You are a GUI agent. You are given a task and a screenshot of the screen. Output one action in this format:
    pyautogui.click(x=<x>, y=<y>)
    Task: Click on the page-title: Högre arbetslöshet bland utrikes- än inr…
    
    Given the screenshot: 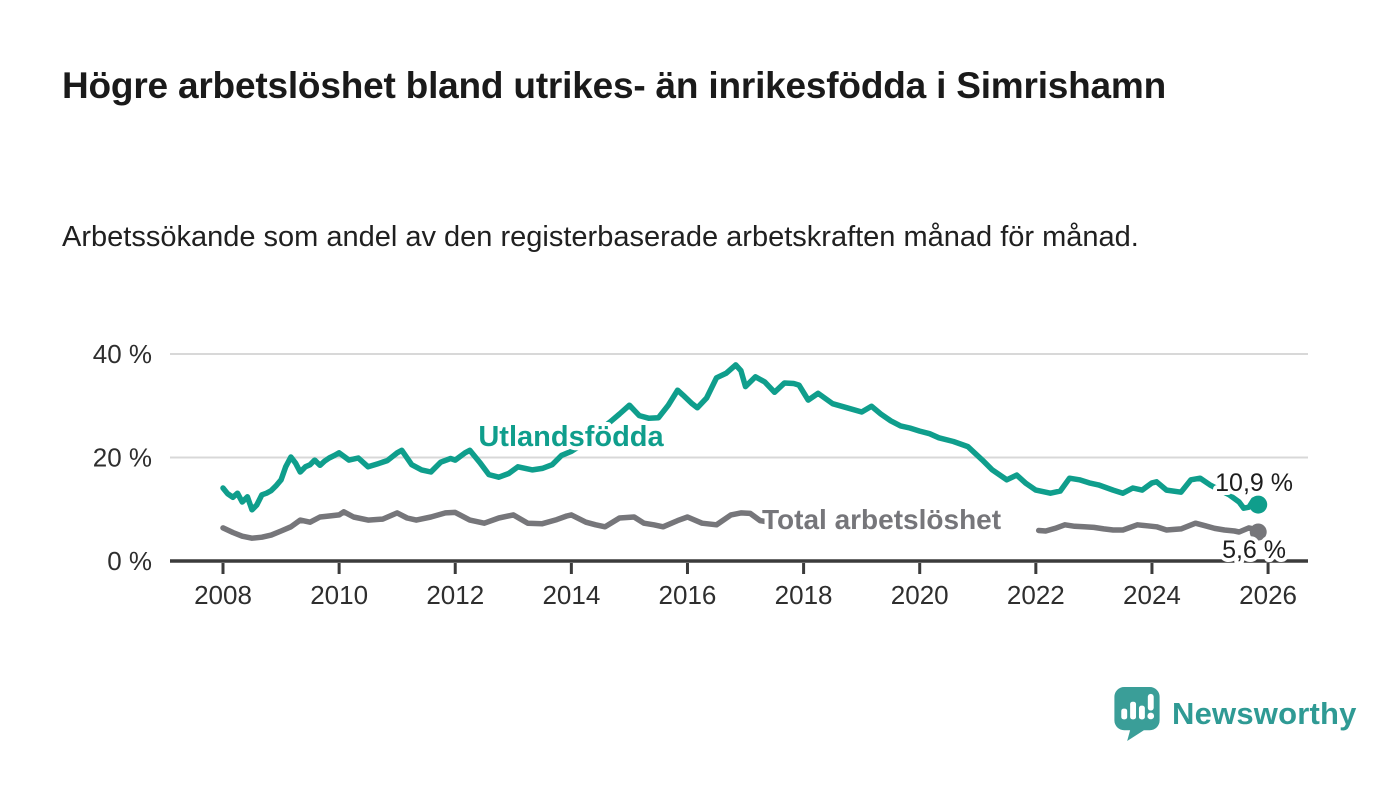 What is the action you would take?
    pyautogui.click(x=614, y=85)
    